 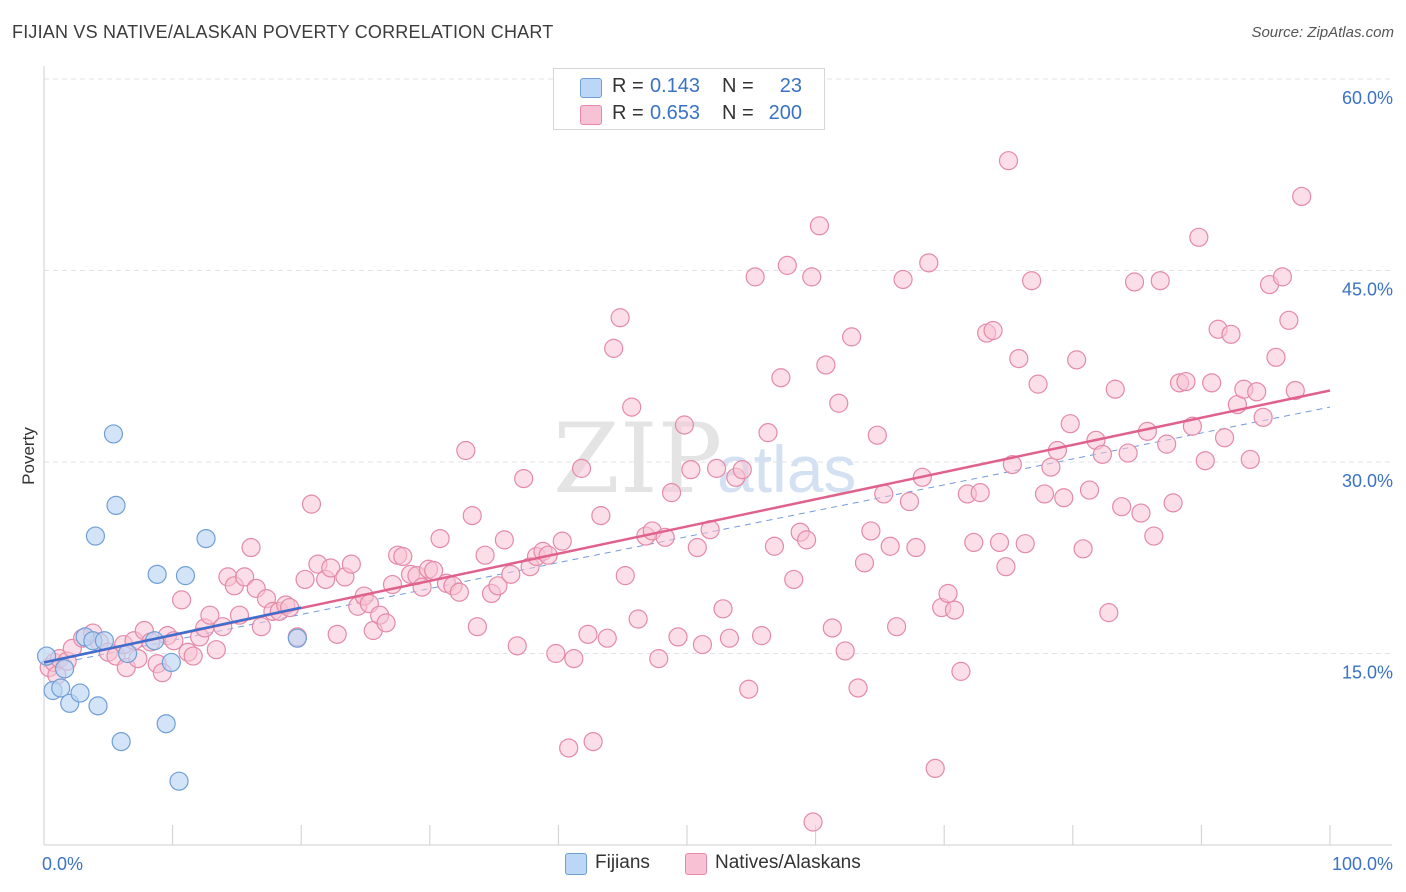 I want to click on n-label: N =, so click(x=738, y=113).